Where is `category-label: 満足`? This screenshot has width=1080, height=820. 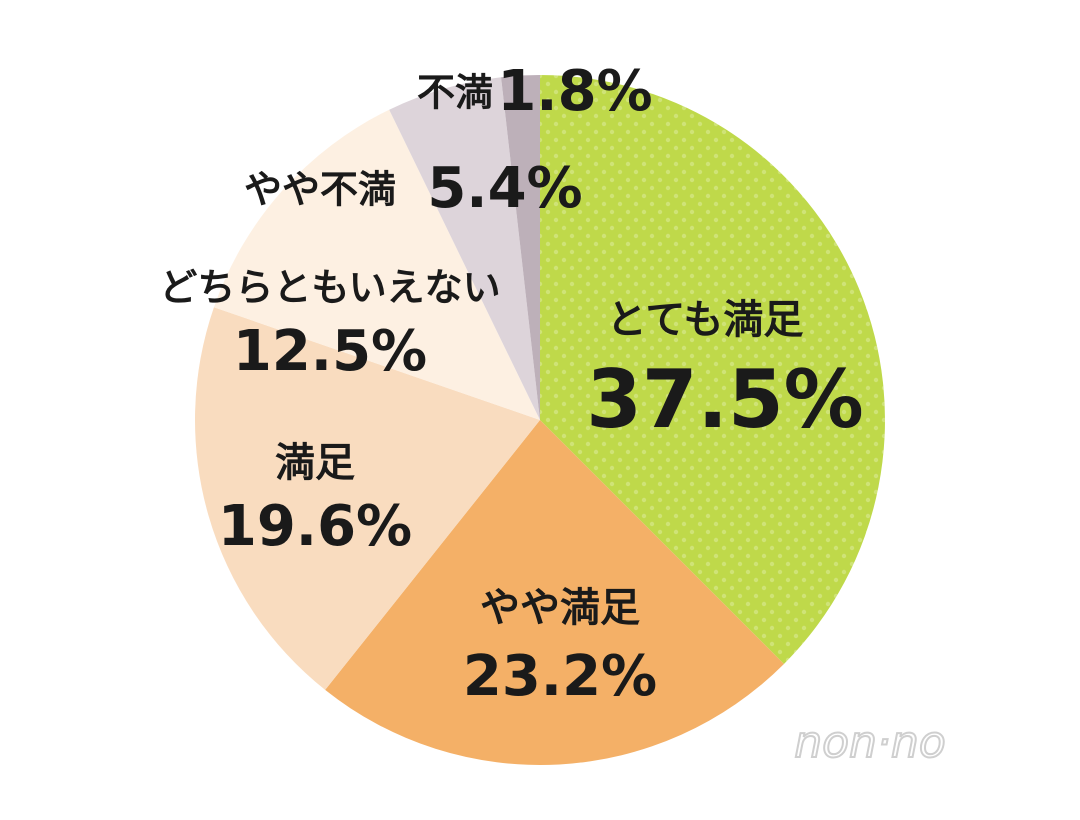
category-label: 満足 is located at coordinates (315, 463).